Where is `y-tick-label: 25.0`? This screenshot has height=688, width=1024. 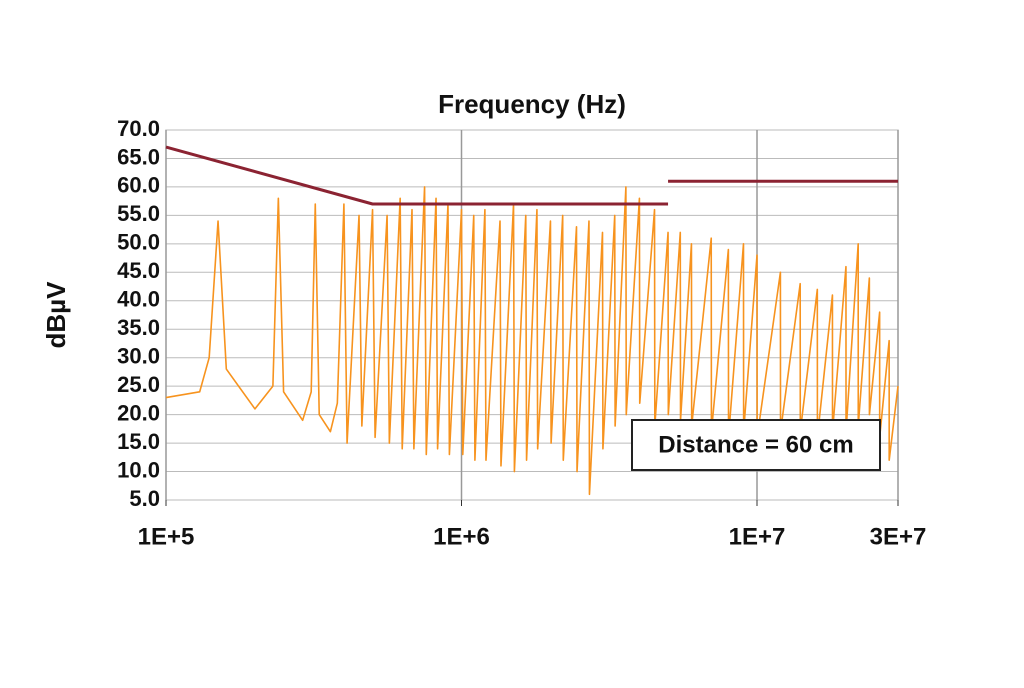
y-tick-label: 25.0 is located at coordinates (138, 384).